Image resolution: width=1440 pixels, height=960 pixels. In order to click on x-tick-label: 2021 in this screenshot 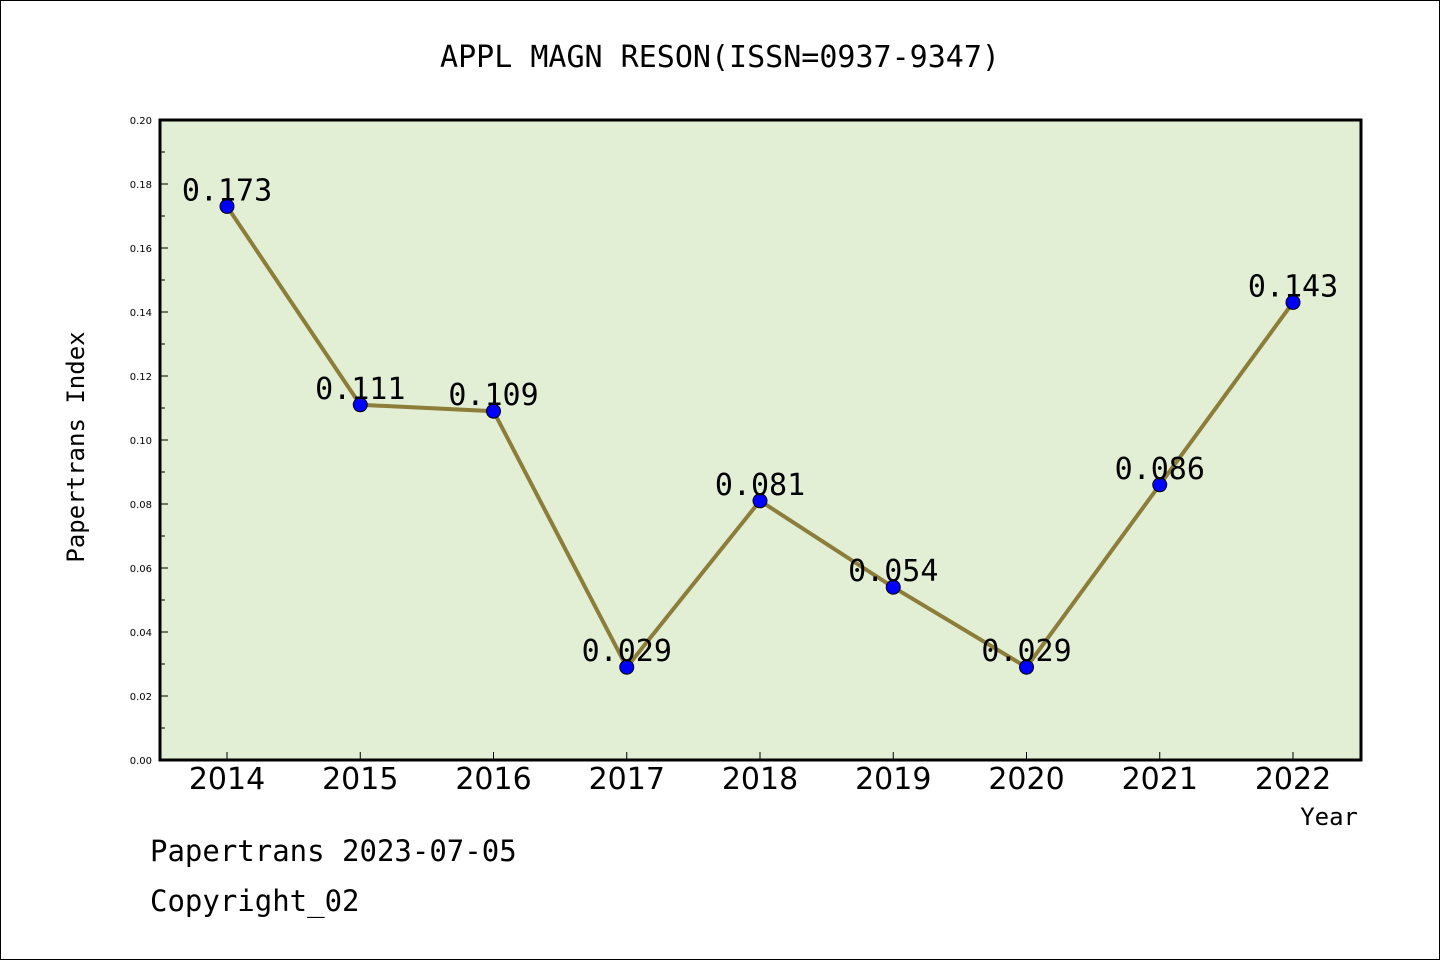, I will do `click(1160, 779)`.